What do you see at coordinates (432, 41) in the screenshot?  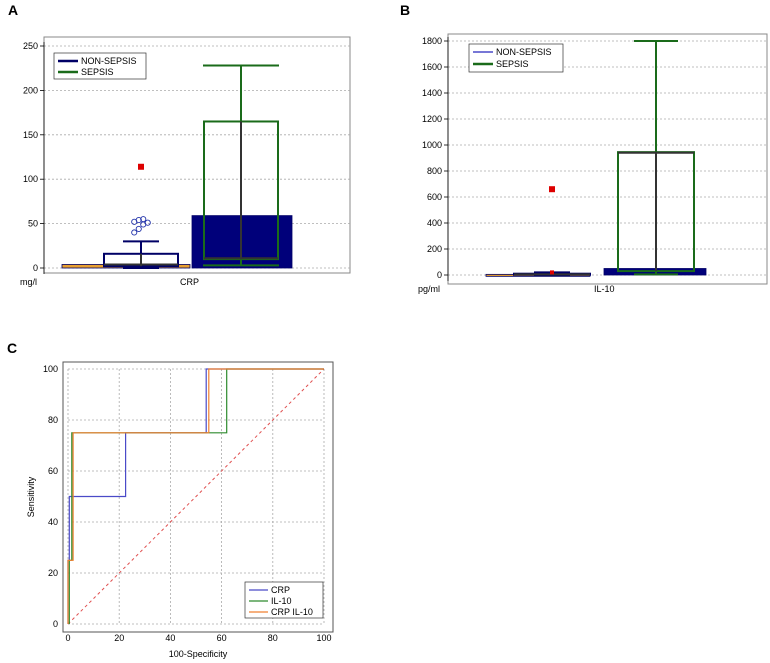 I see `y-tick-label: 1800` at bounding box center [432, 41].